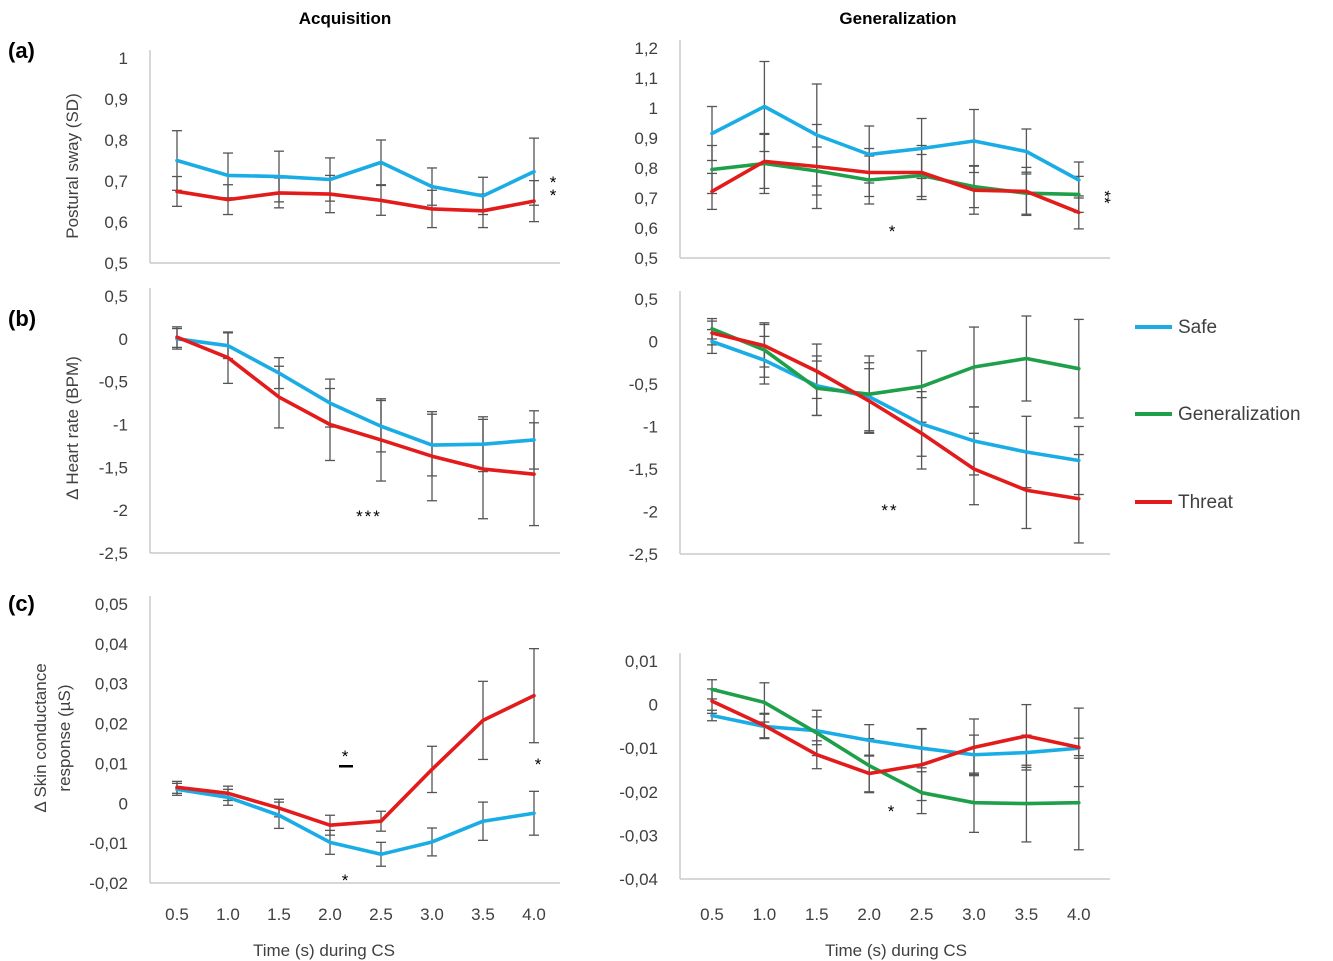 The height and width of the screenshot is (961, 1333). Describe the element at coordinates (638, 879) in the screenshot. I see `y-tick-label: -0,04` at that location.